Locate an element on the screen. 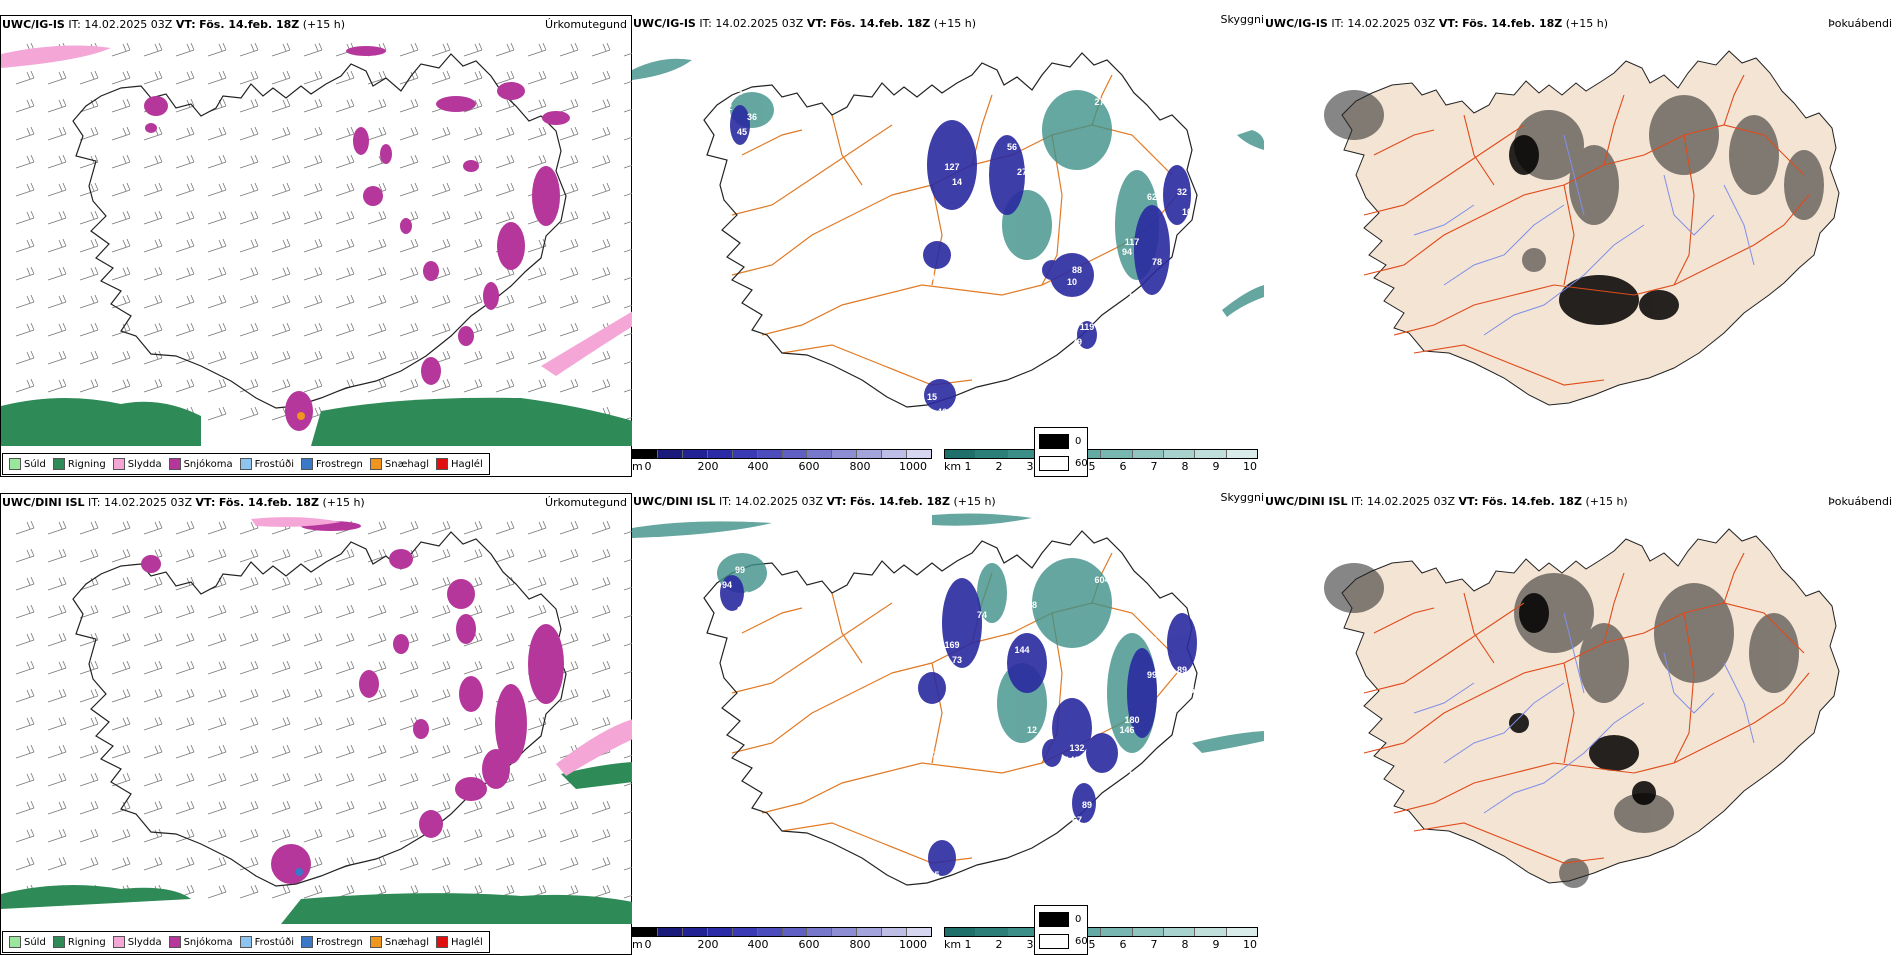  legend-swatch is located at coordinates (442, 464).